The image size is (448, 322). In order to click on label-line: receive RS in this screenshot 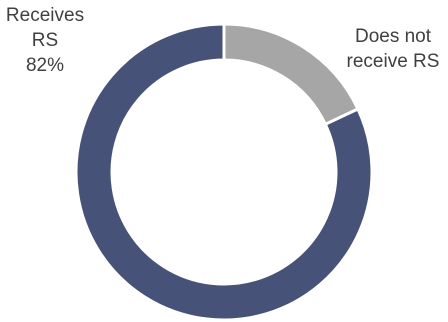, I will do `click(393, 61)`.